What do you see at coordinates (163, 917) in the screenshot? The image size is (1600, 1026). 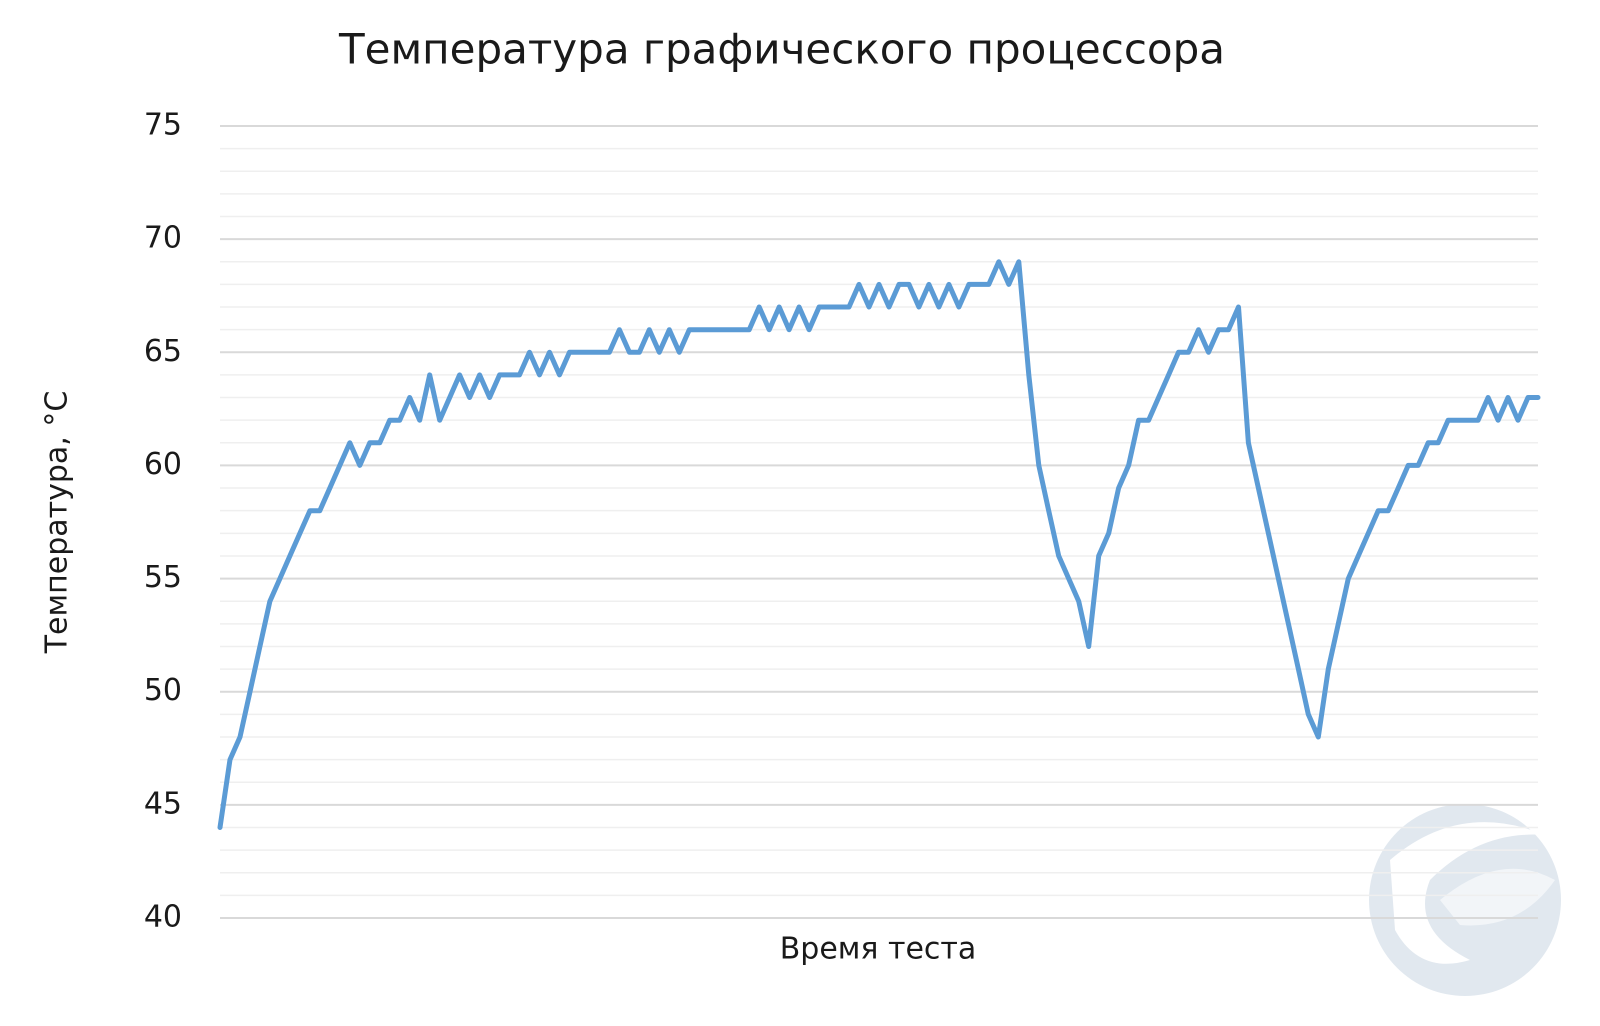 I see `y-tick-label: 40` at bounding box center [163, 917].